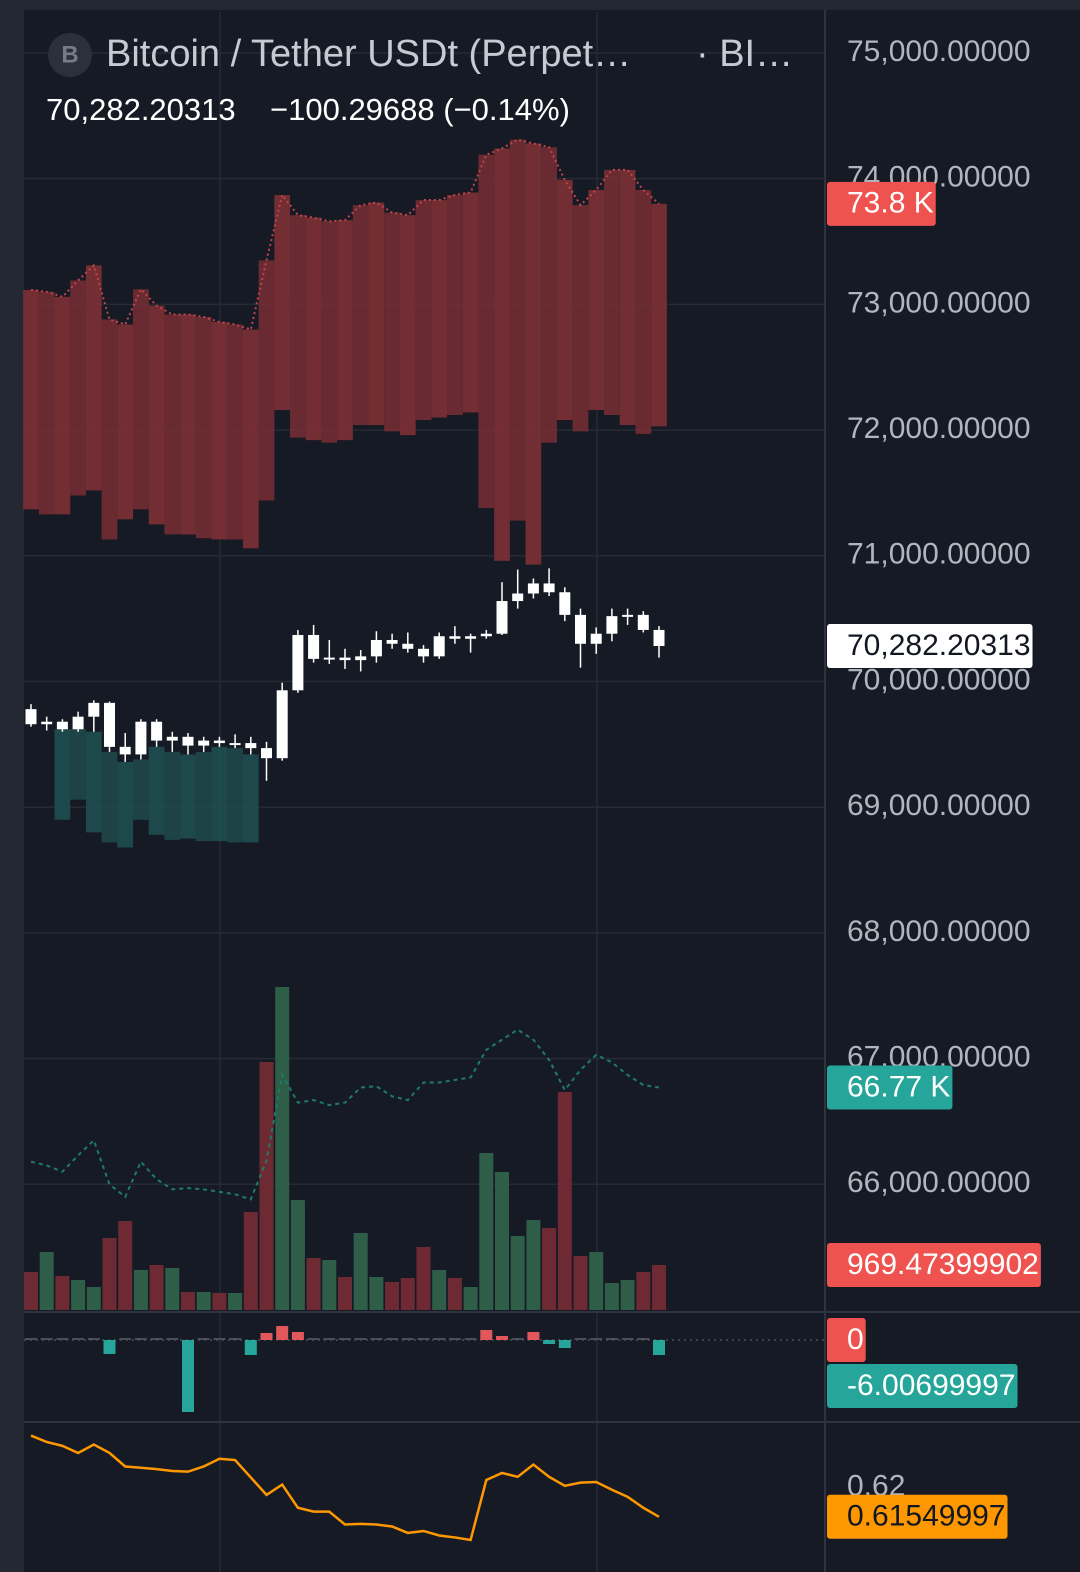 The width and height of the screenshot is (1080, 1572). I want to click on band-line, so click(345, 234).